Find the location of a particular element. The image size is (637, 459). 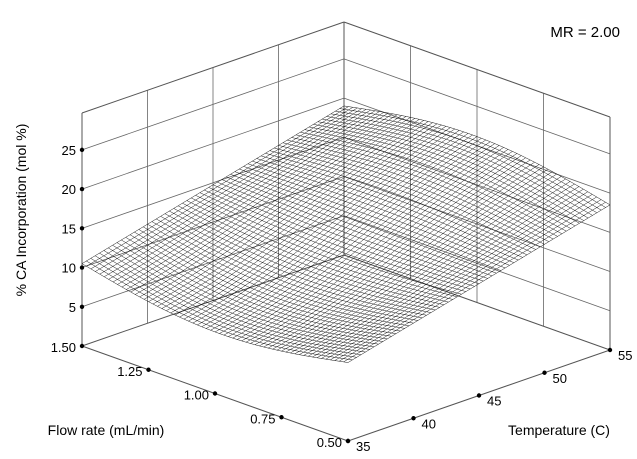

x-tick-label: 0.75 is located at coordinates (262, 418).